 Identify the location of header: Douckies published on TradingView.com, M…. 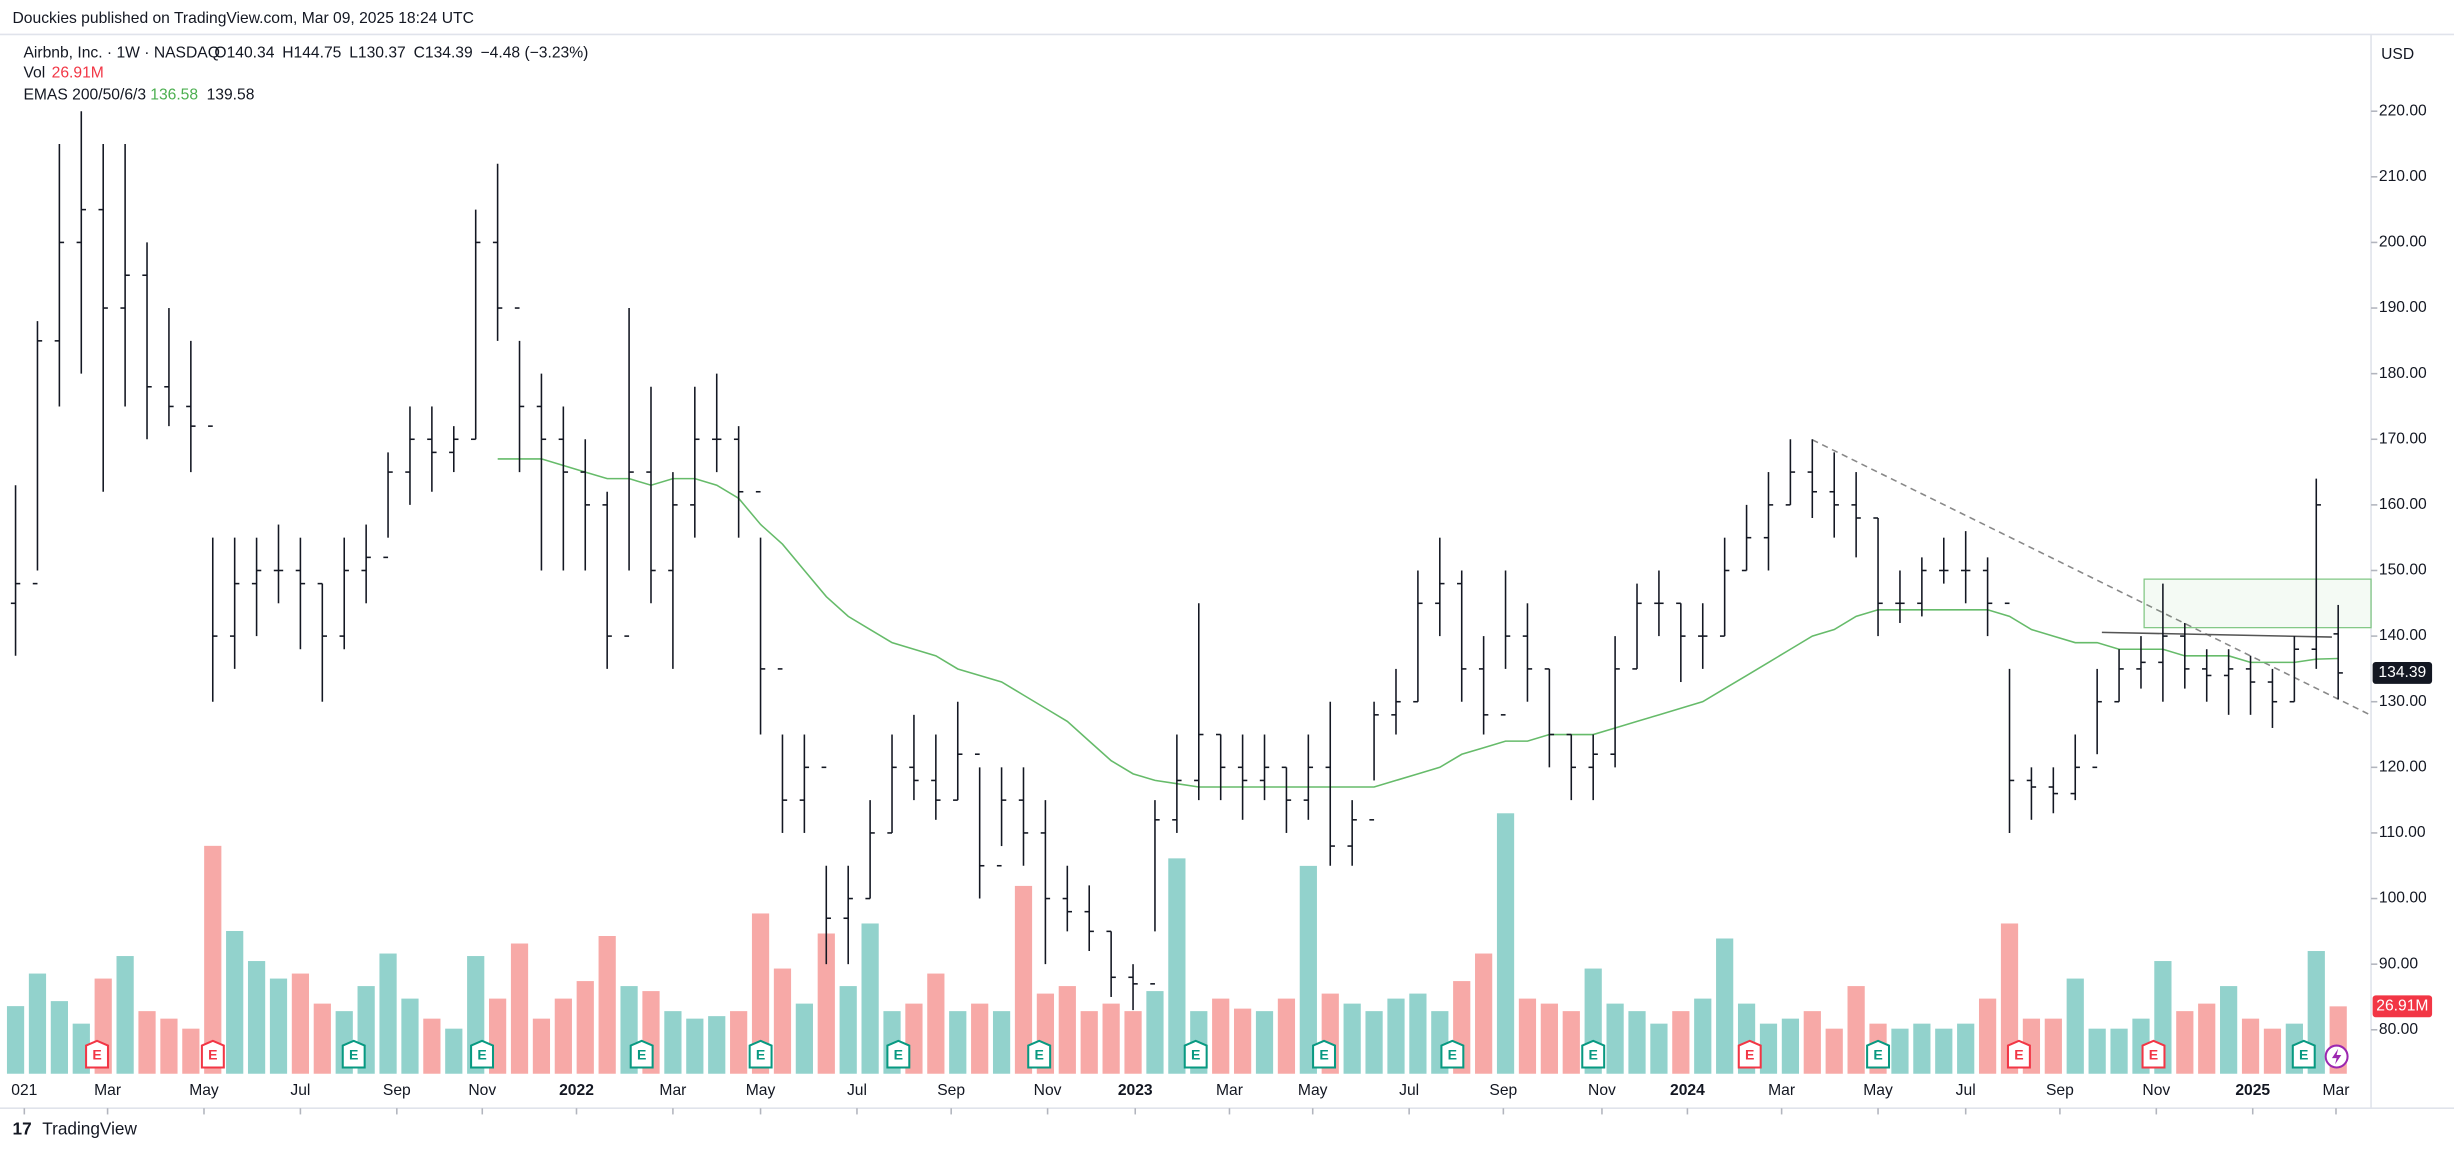
(243, 18).